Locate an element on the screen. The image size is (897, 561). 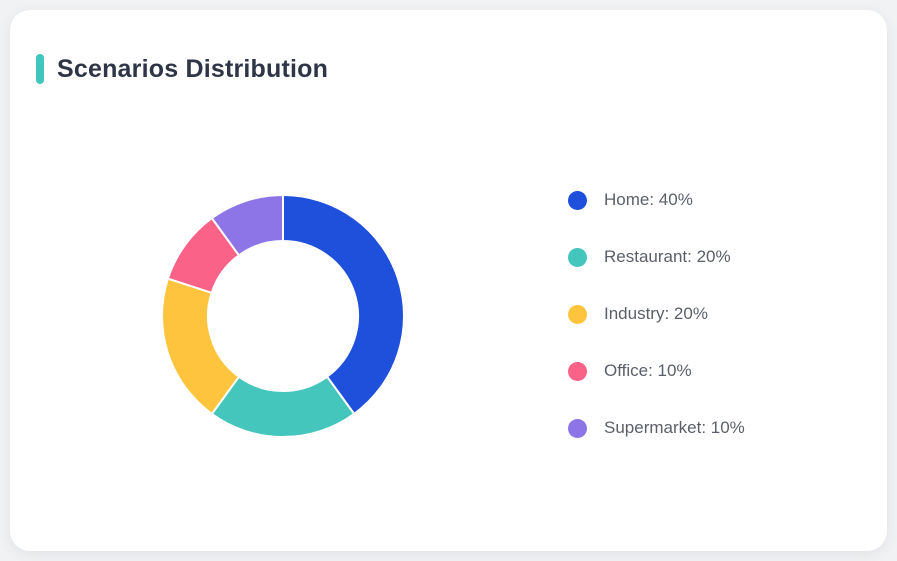
legend-label: Restaurant: 20% is located at coordinates (667, 256).